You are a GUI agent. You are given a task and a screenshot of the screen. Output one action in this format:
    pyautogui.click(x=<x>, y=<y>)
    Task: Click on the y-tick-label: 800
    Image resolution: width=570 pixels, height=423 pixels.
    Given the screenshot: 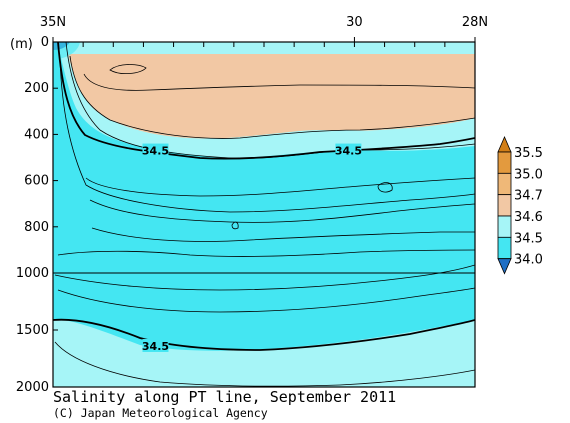 What is the action you would take?
    pyautogui.click(x=36, y=227)
    